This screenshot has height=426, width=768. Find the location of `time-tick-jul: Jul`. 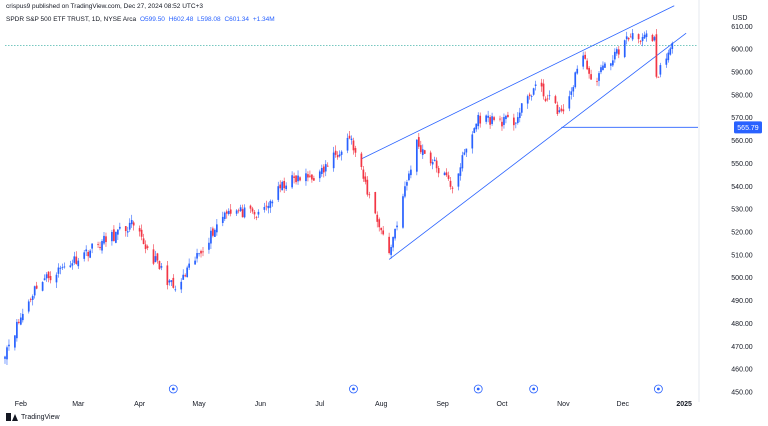

time-tick-jul: Jul is located at coordinates (319, 404).